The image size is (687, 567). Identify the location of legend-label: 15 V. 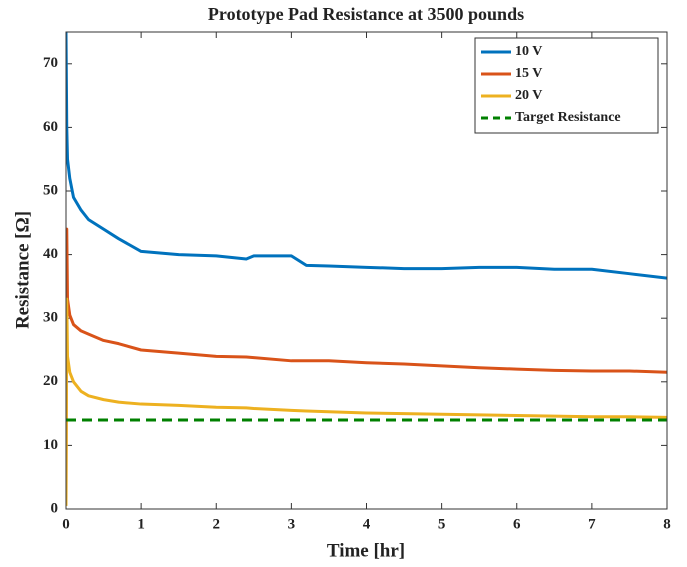
(528, 73).